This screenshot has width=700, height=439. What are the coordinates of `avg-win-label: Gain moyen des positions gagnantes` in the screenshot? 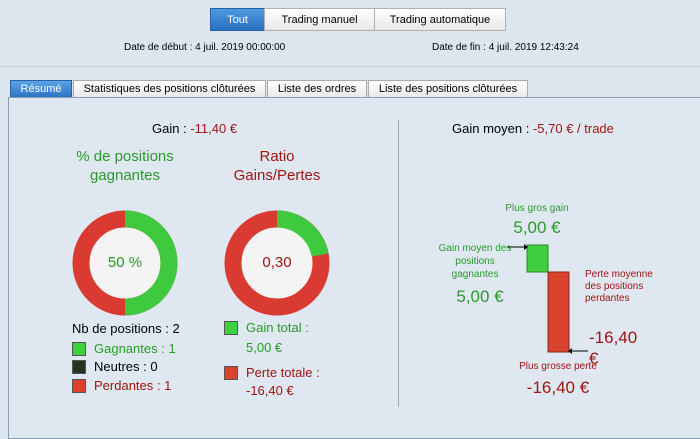 It's located at (475, 261).